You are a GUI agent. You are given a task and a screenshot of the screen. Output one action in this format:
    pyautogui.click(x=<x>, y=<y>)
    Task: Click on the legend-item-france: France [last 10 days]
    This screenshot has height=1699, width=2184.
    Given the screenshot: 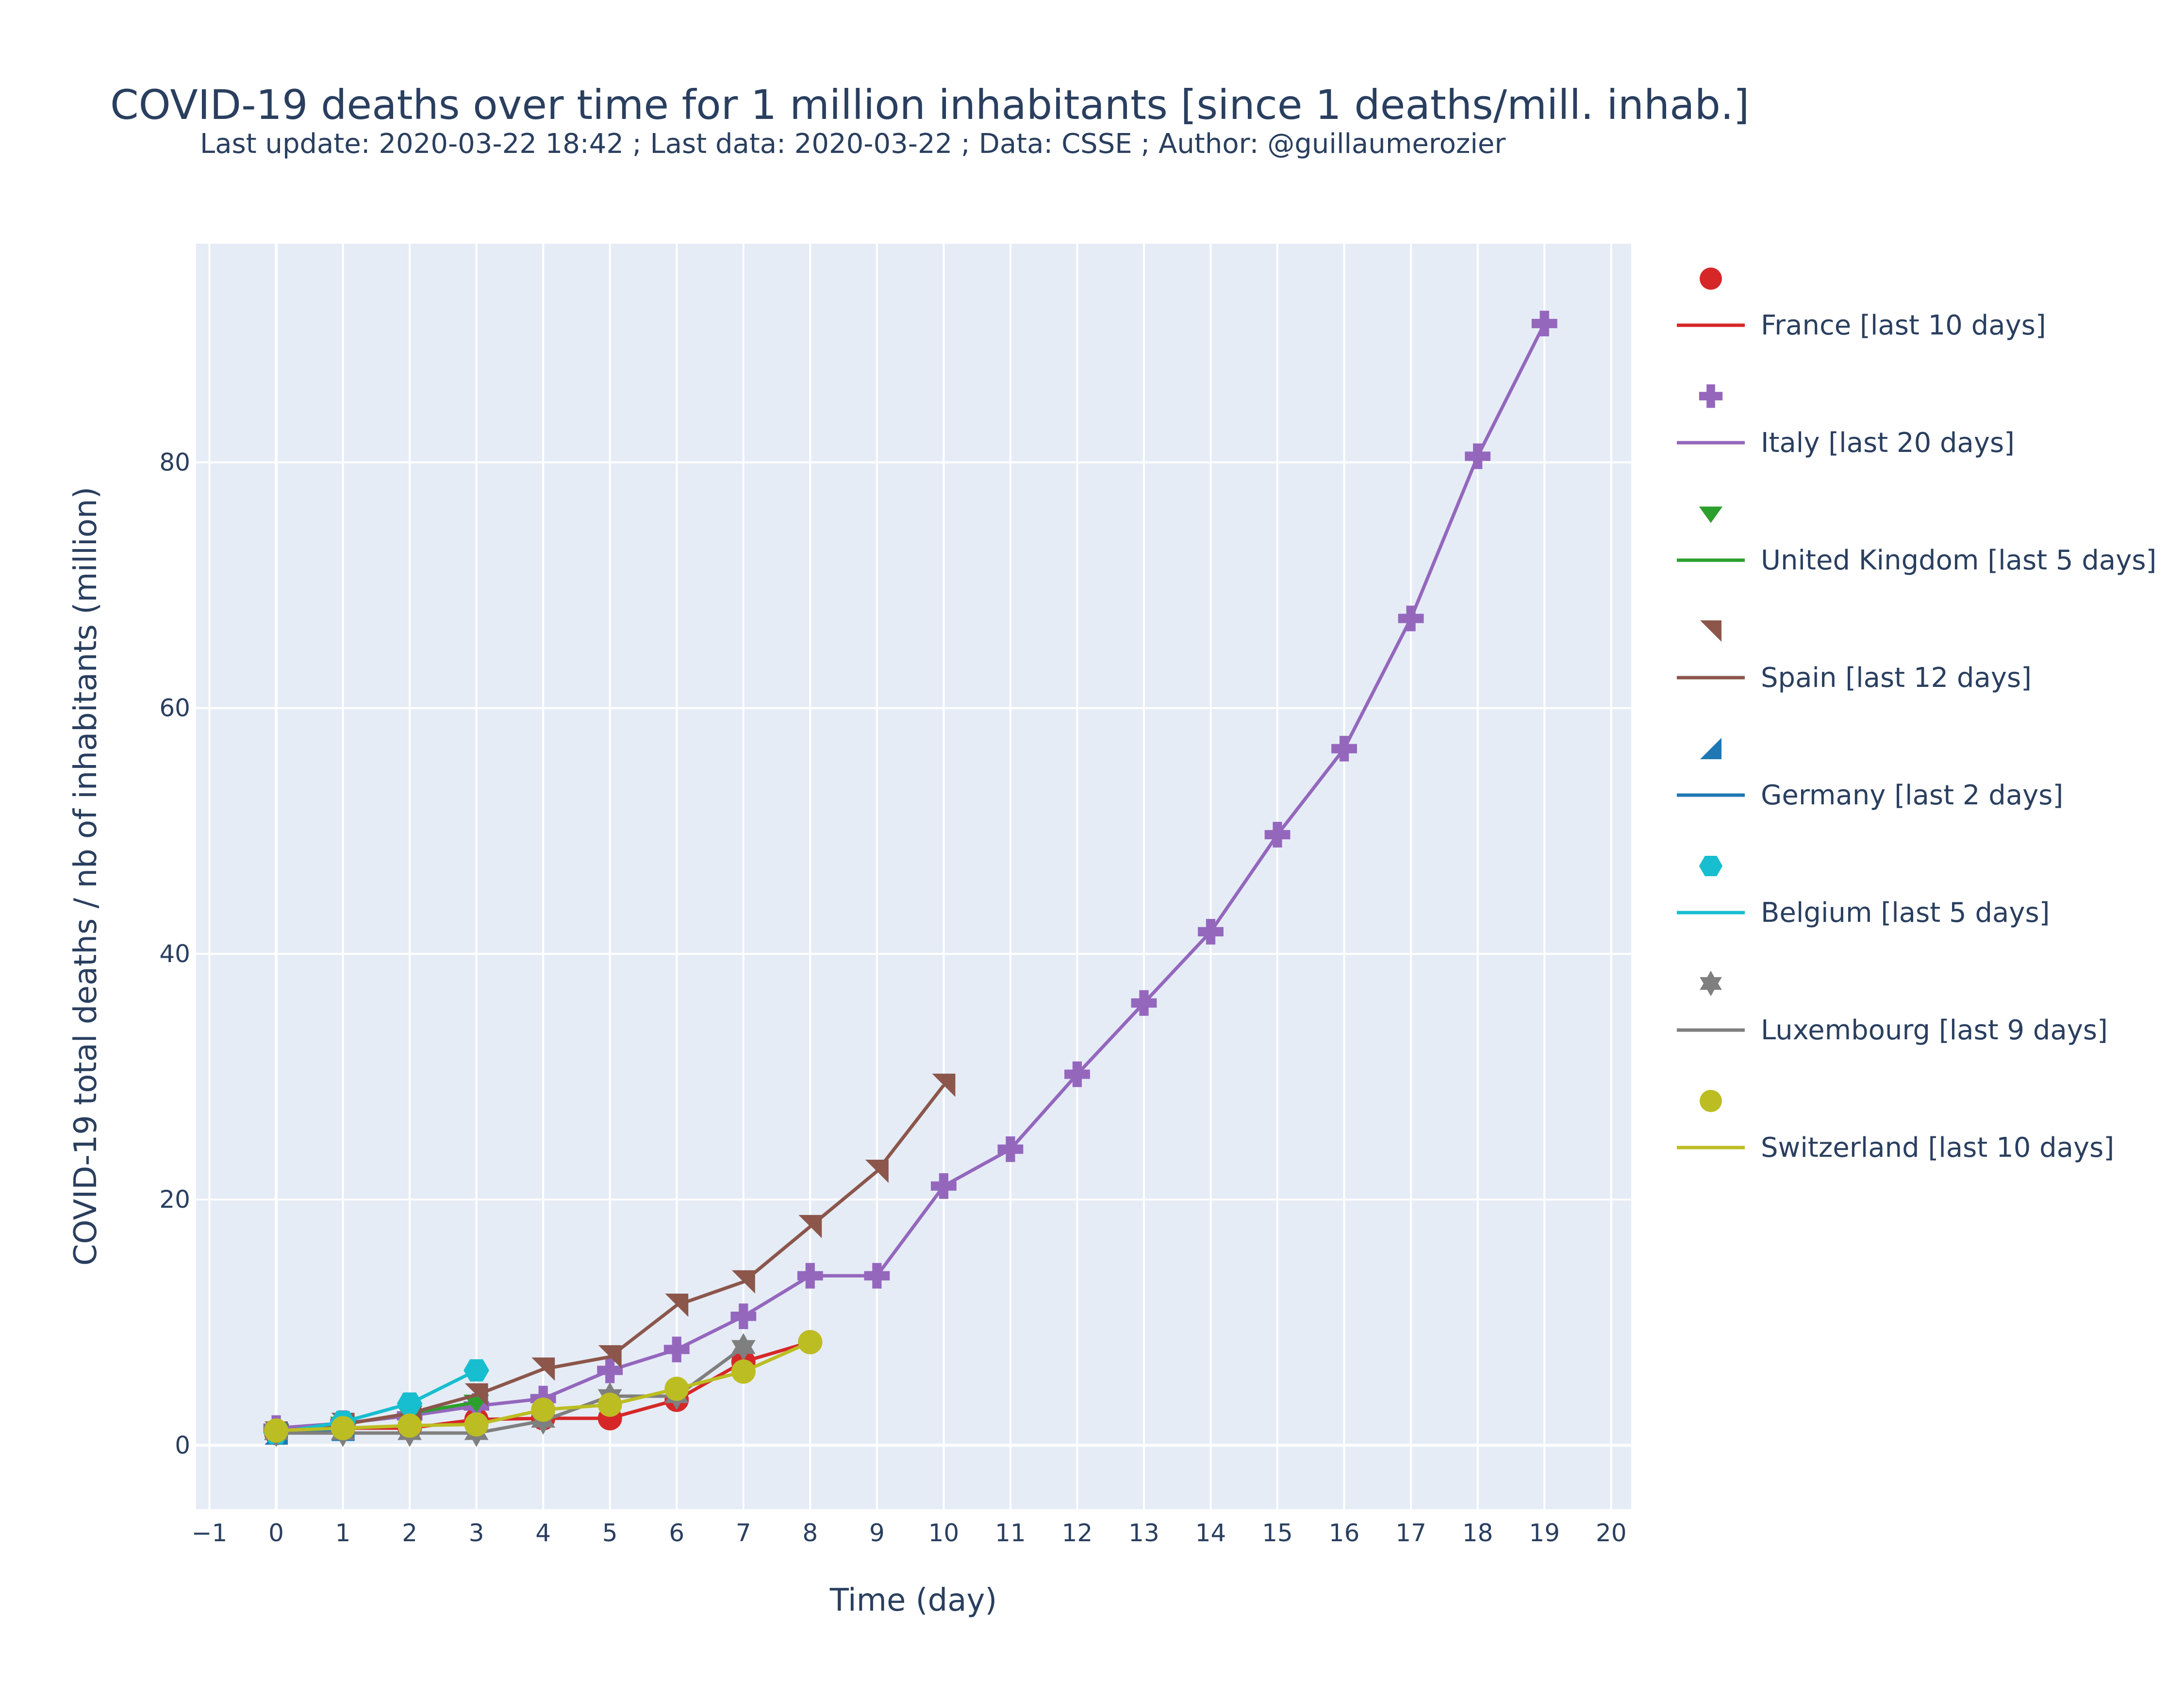 What is the action you would take?
    pyautogui.click(x=1861, y=304)
    